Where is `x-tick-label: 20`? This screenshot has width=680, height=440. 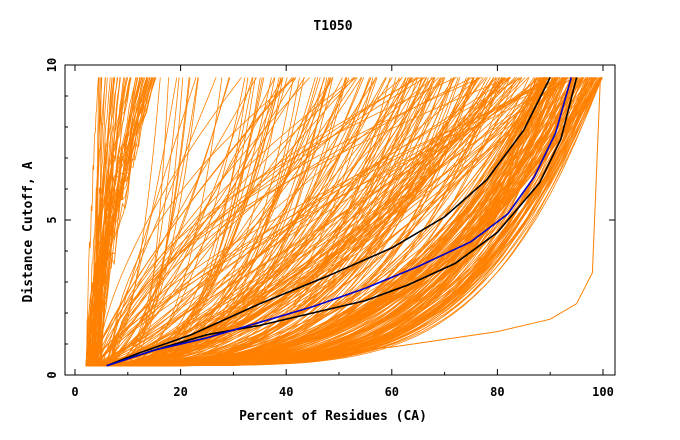
x-tick-label: 20 is located at coordinates (180, 392).